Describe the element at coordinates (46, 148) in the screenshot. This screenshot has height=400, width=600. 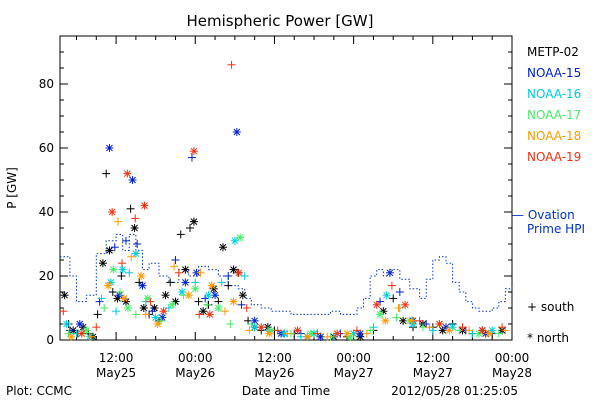
I see `y-tick-label: 60` at that location.